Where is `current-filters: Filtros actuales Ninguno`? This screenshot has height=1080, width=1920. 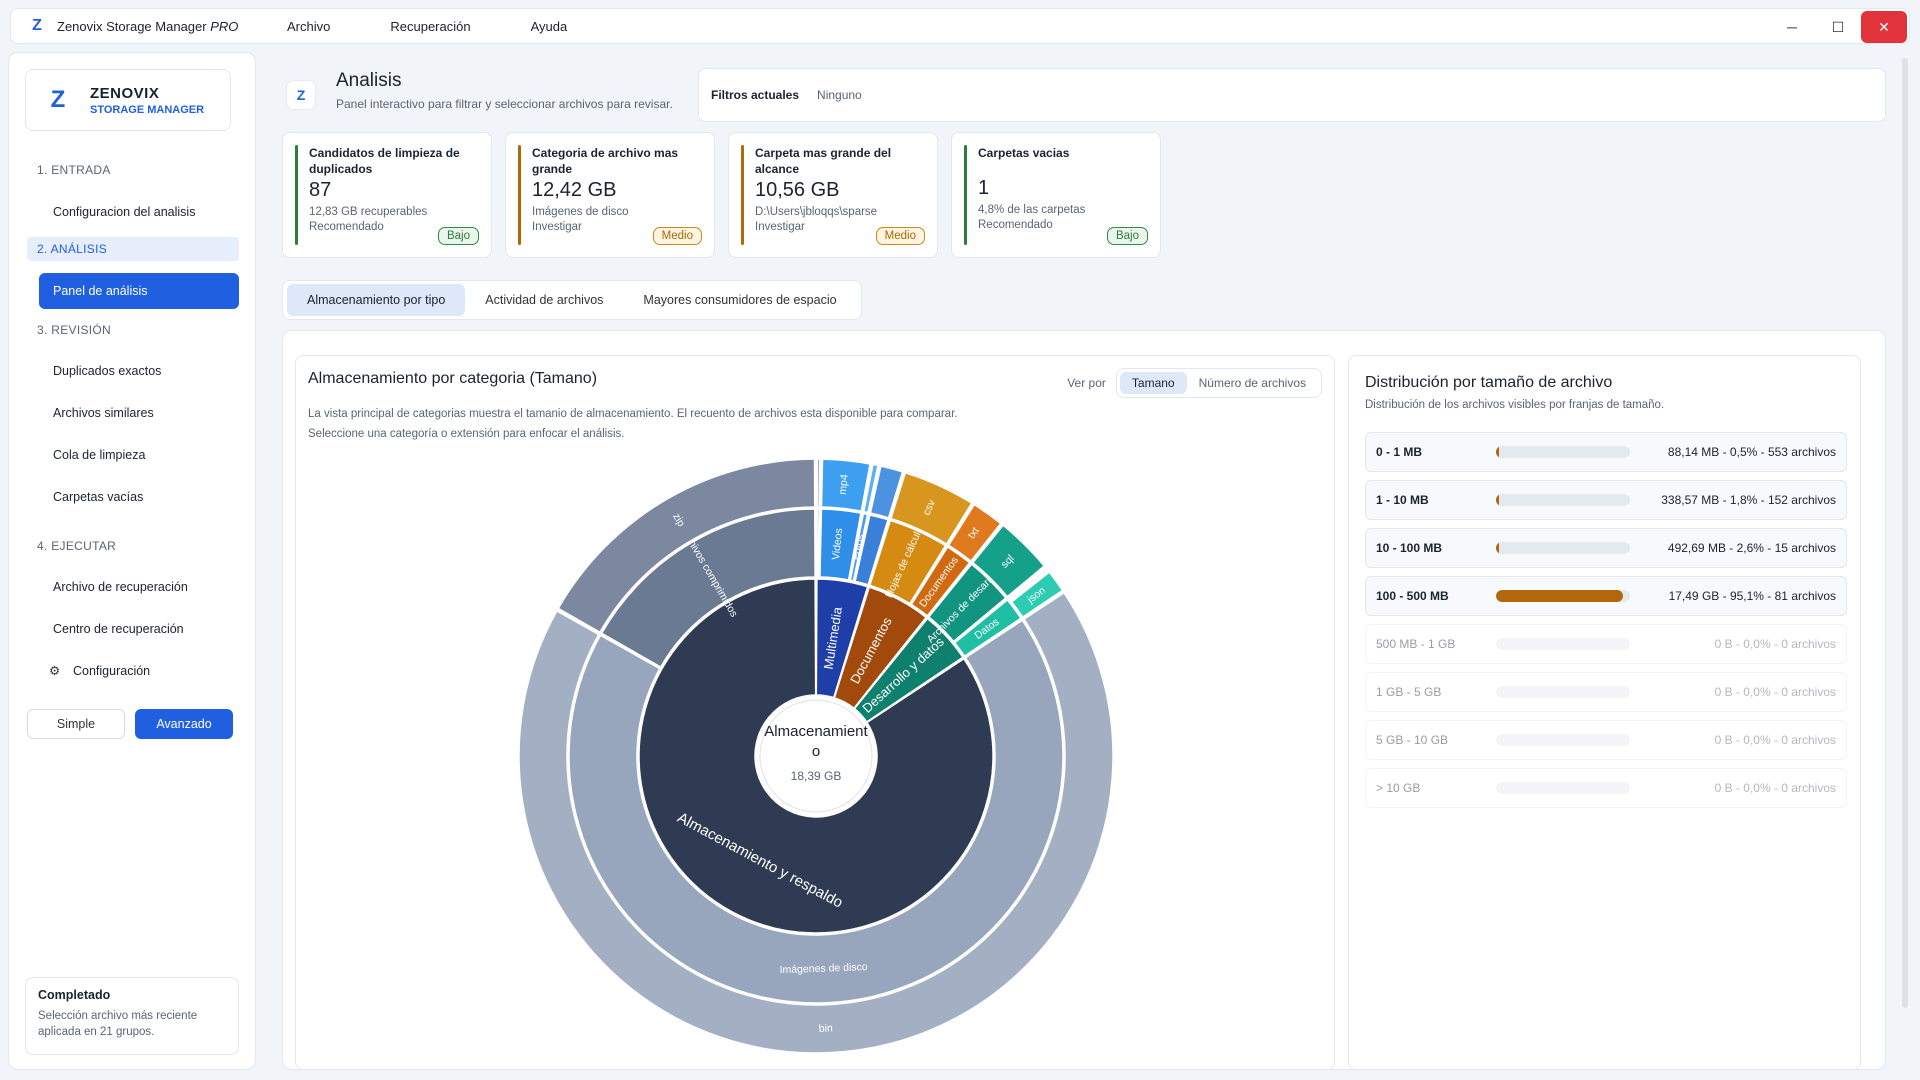
current-filters: Filtros actuales Ninguno is located at coordinates (1292, 95).